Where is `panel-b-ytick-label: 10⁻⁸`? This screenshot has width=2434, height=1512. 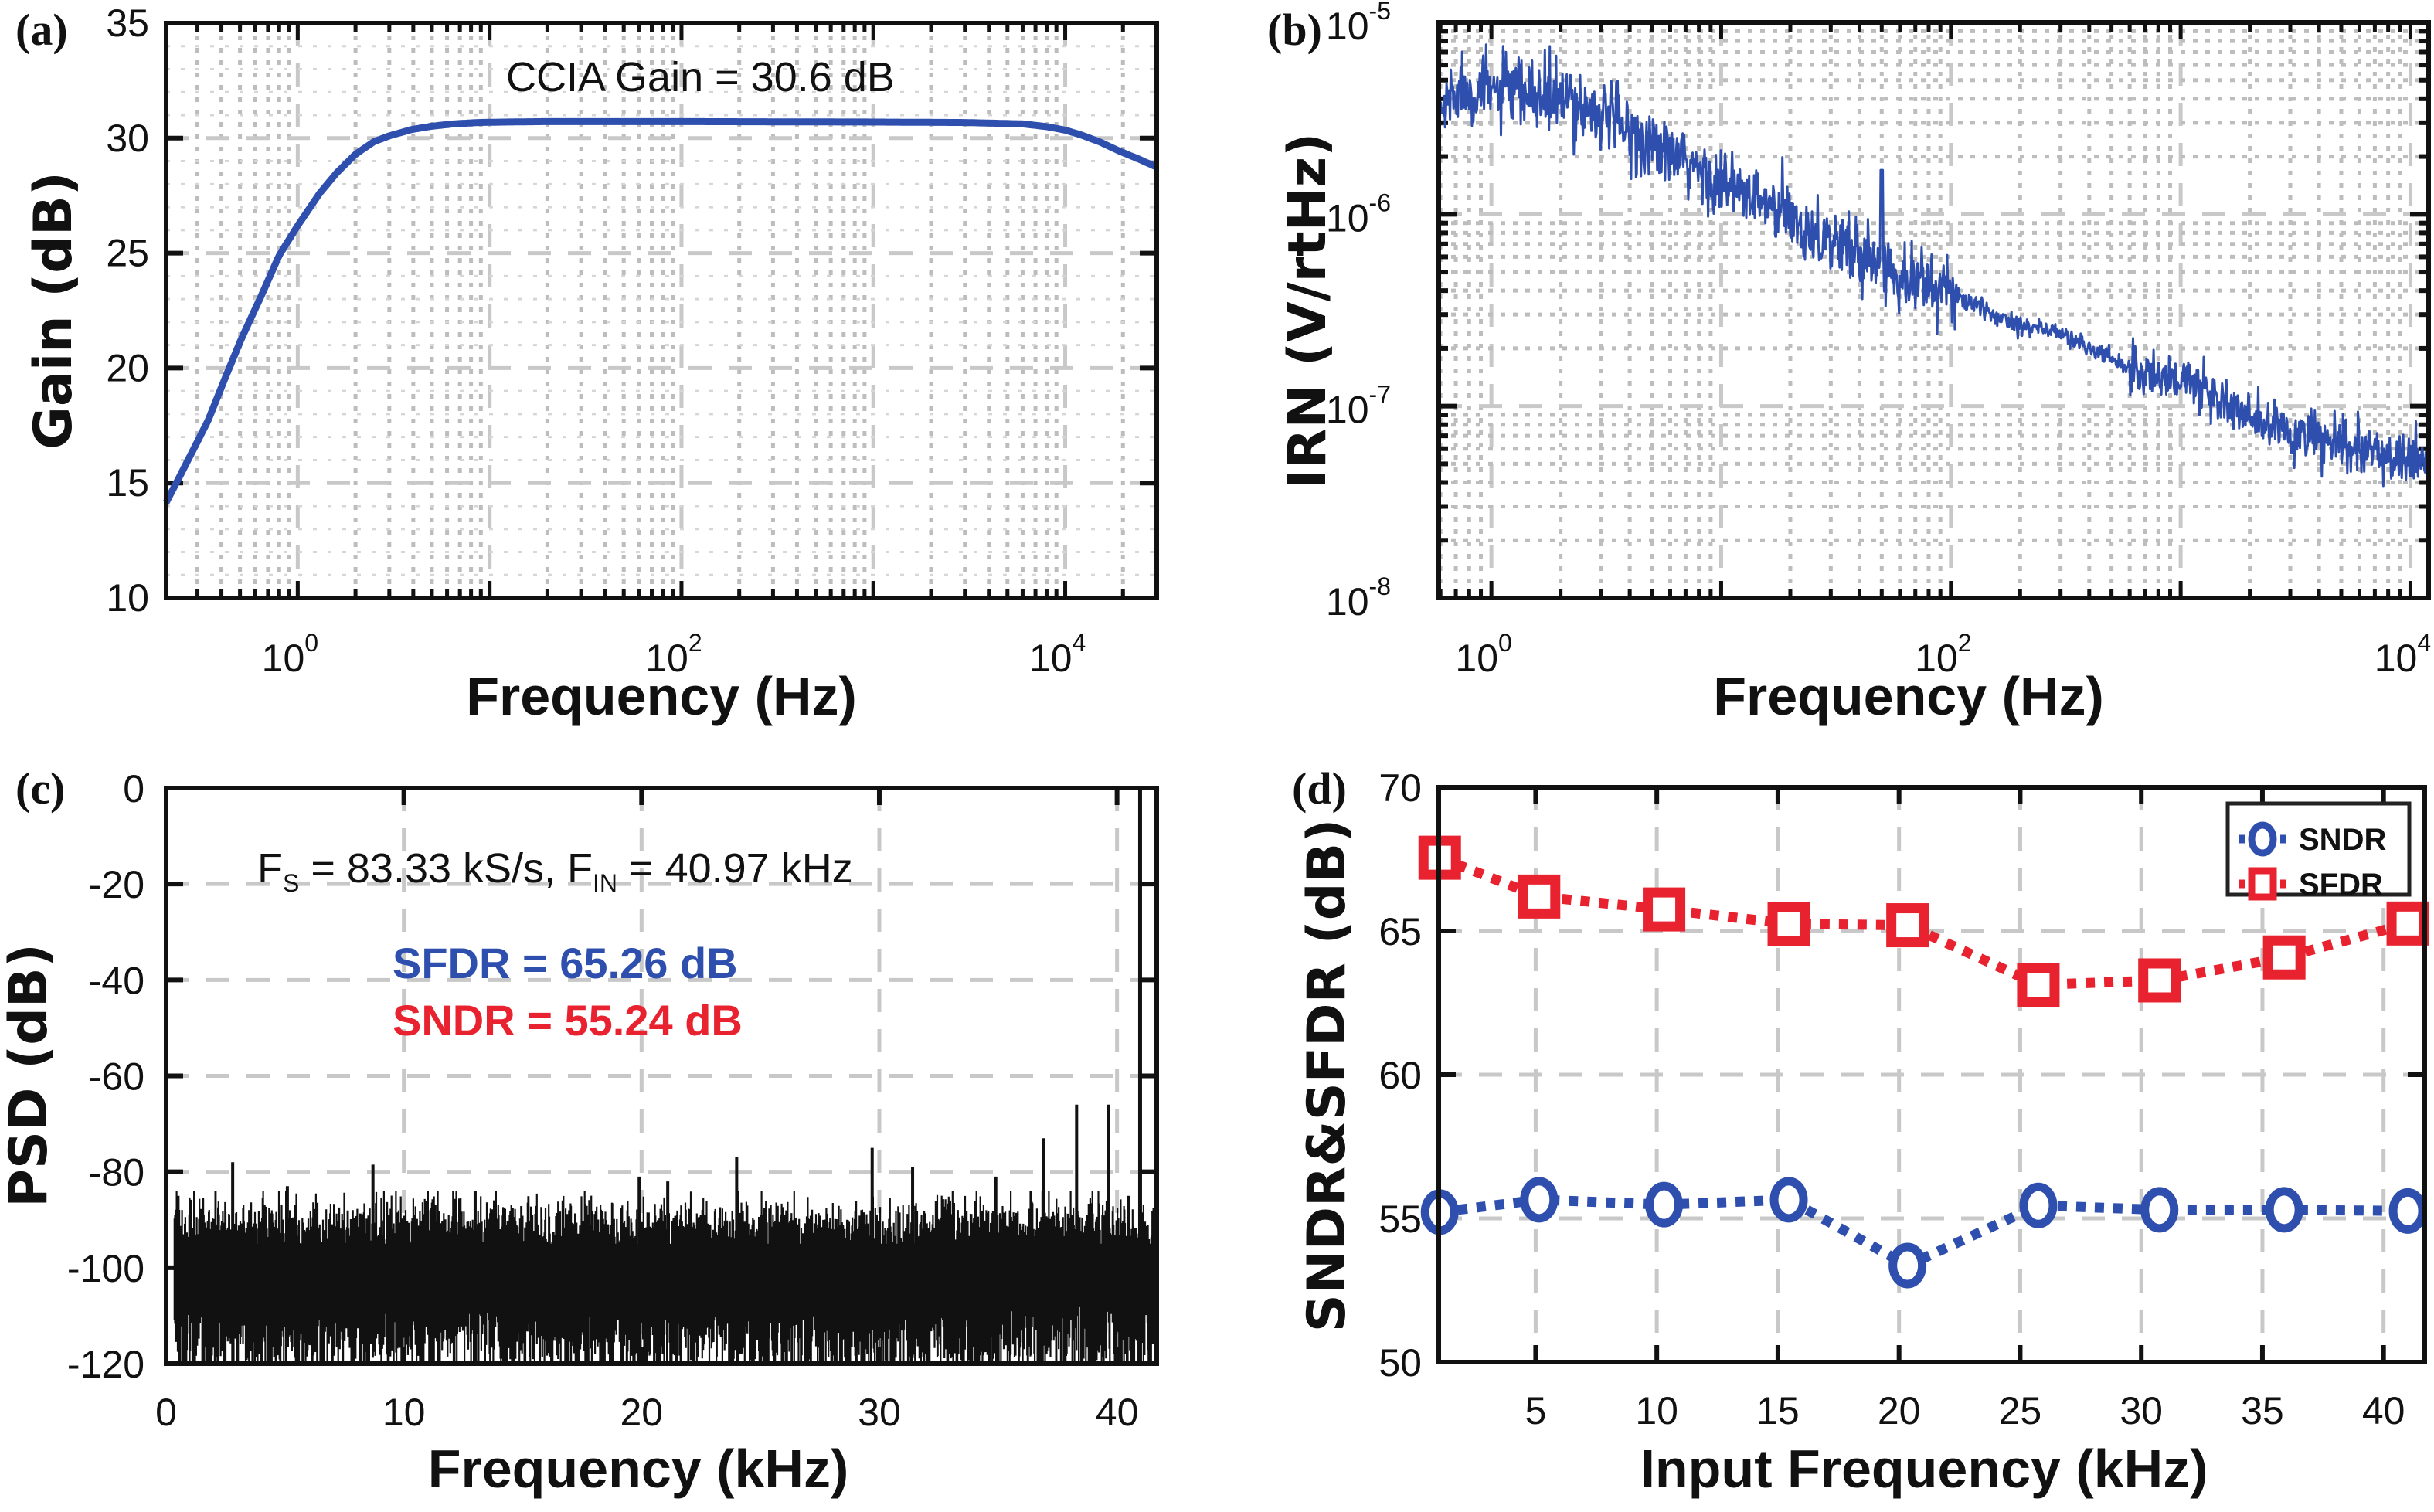
panel-b-ytick-label: 10⁻⁸ is located at coordinates (1358, 598).